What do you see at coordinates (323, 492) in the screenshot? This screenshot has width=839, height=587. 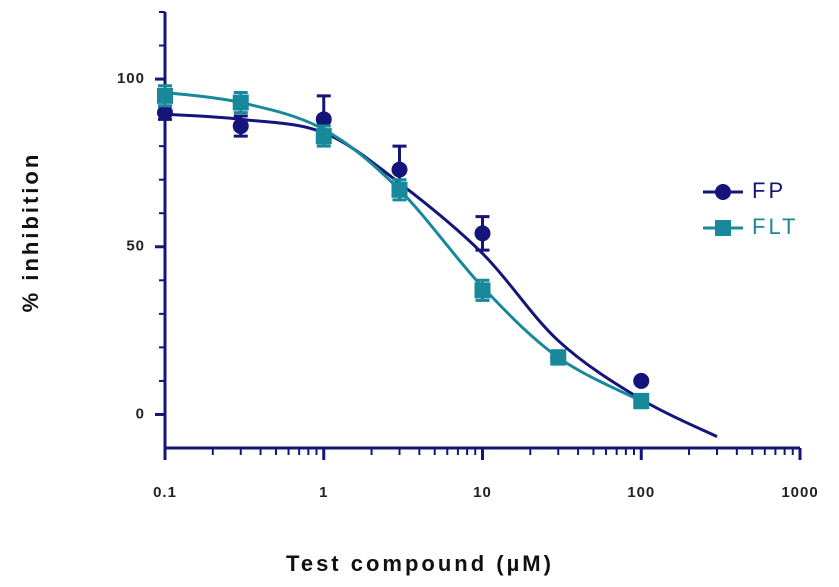 I see `x-tick-label: 1` at bounding box center [323, 492].